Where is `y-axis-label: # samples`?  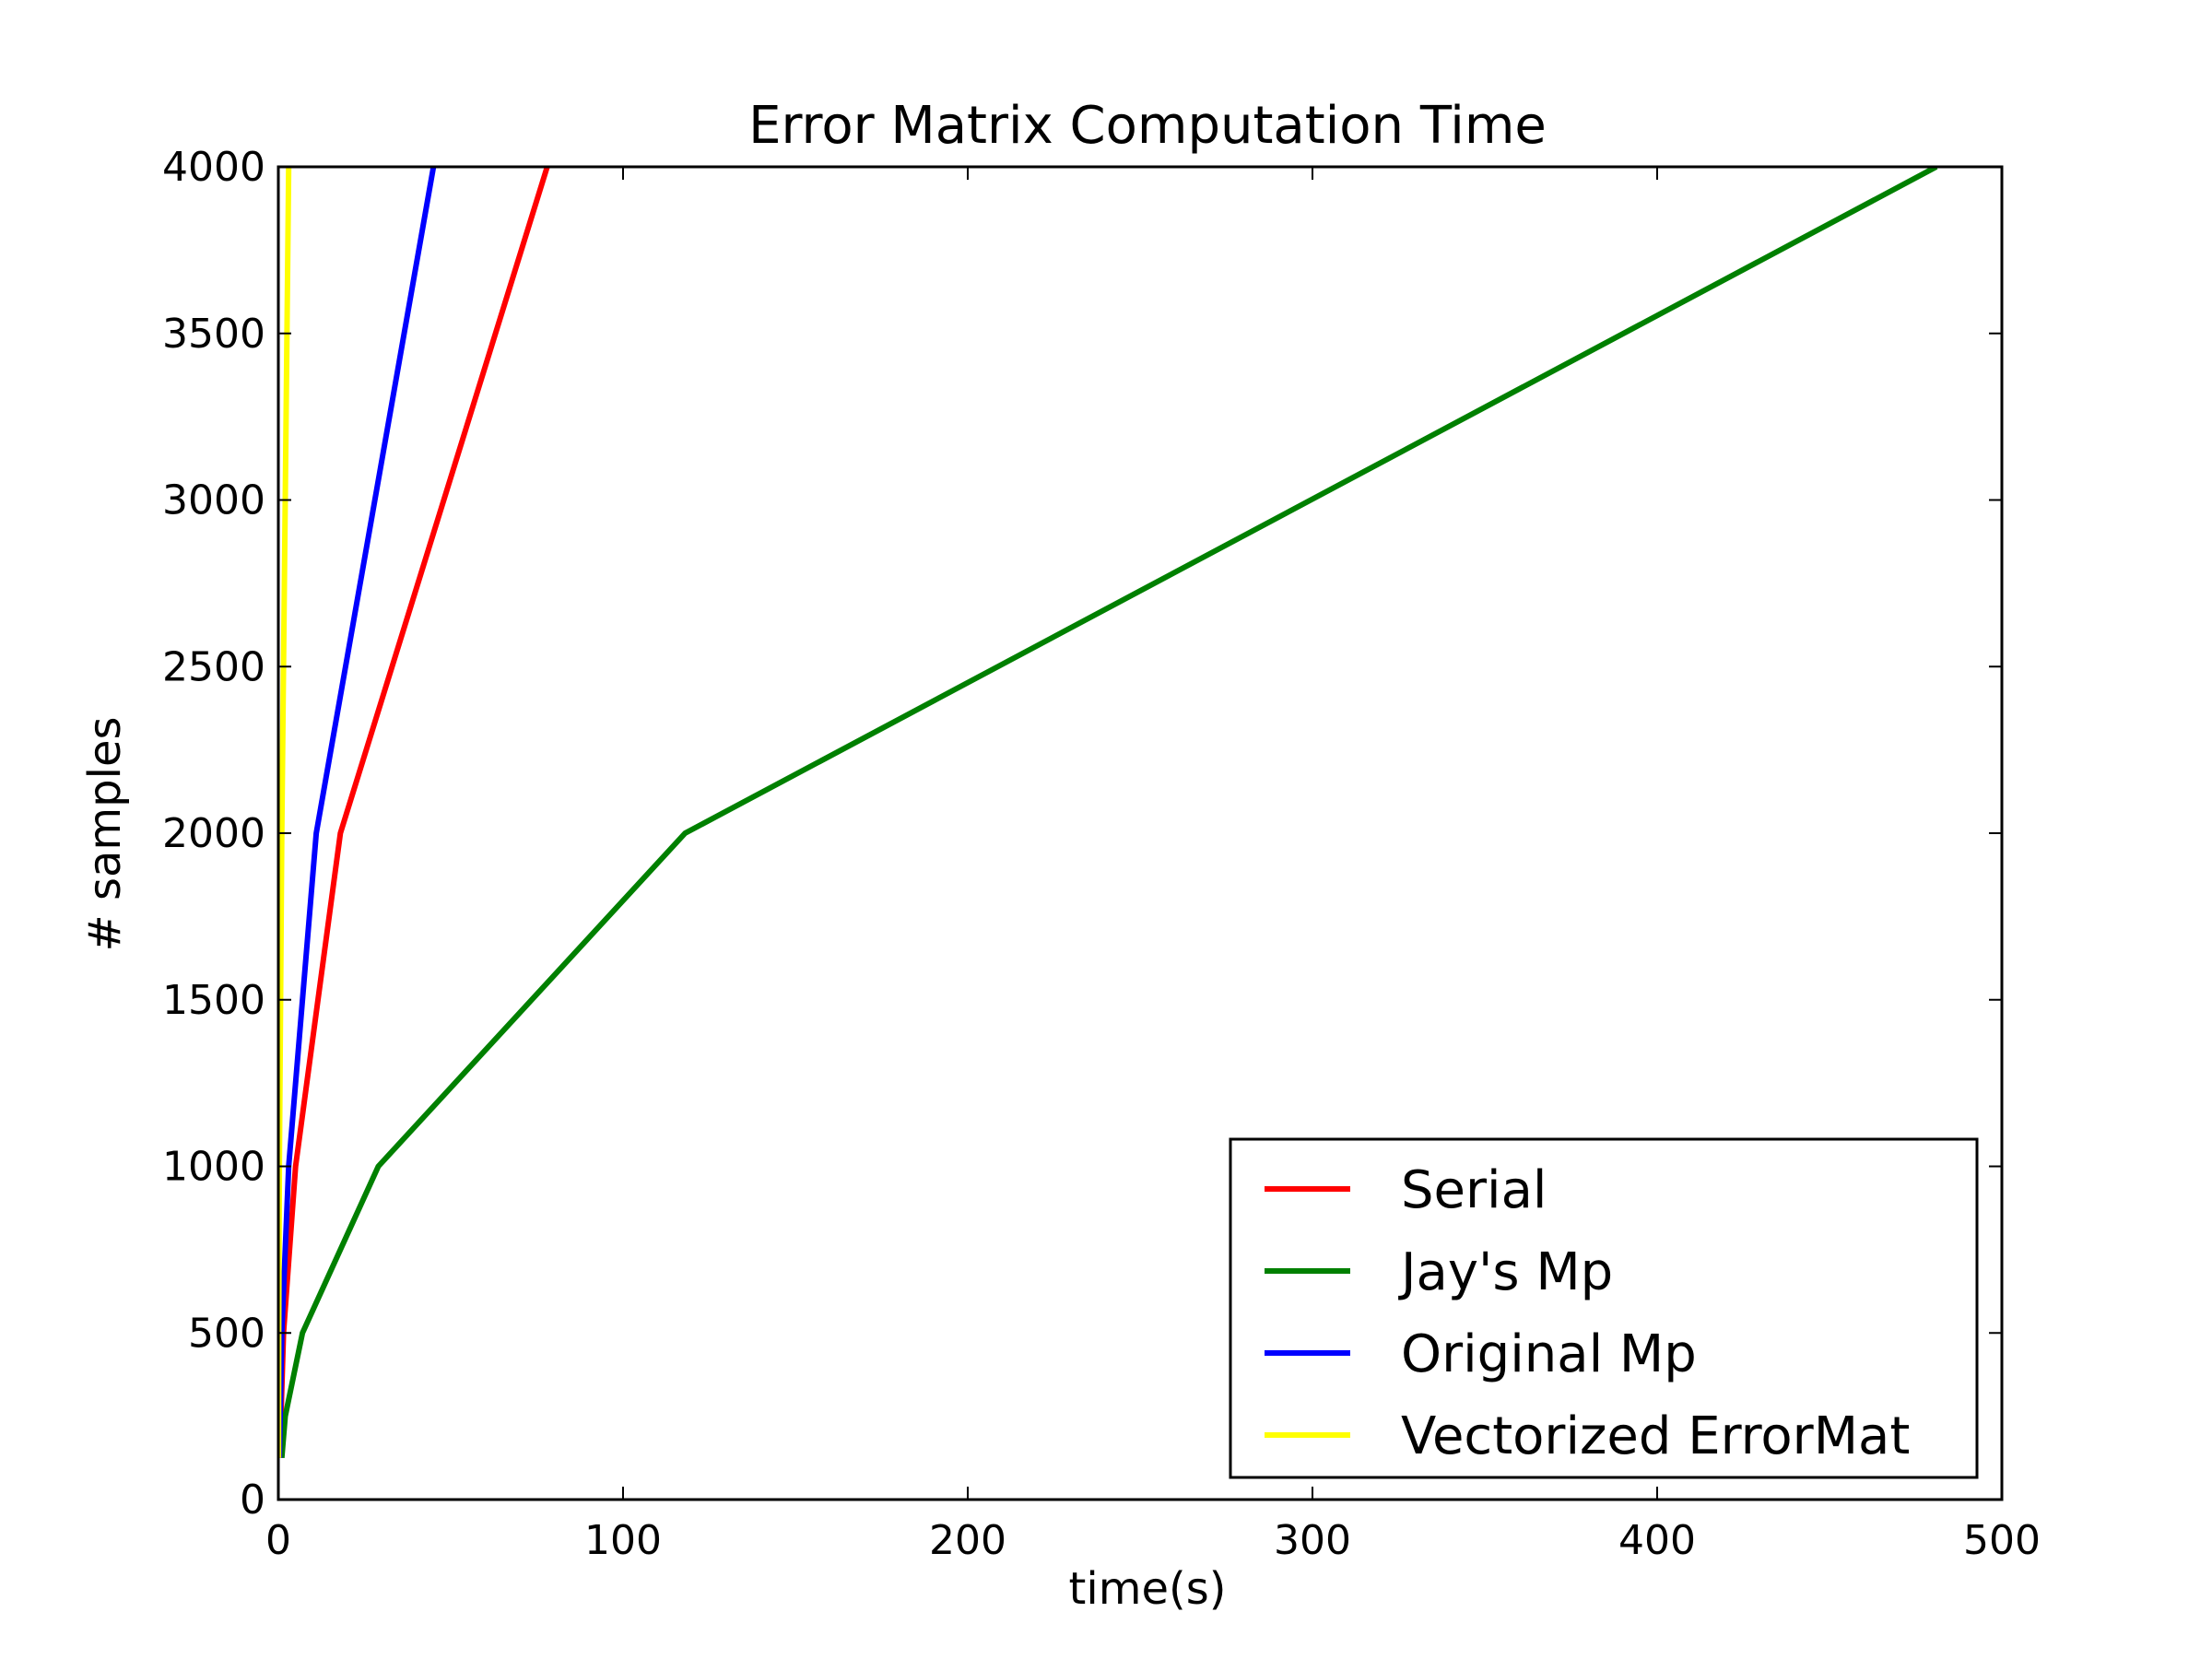 y-axis-label: # samples is located at coordinates (105, 834).